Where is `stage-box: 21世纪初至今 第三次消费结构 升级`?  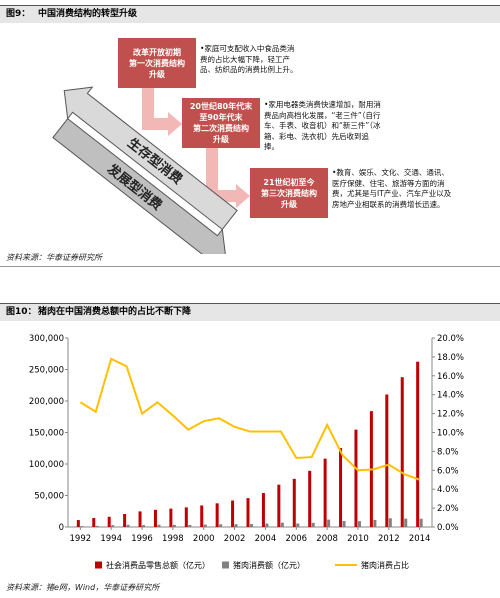 stage-box: 21世纪初至今 第三次消费结构 升级 is located at coordinates (289, 193).